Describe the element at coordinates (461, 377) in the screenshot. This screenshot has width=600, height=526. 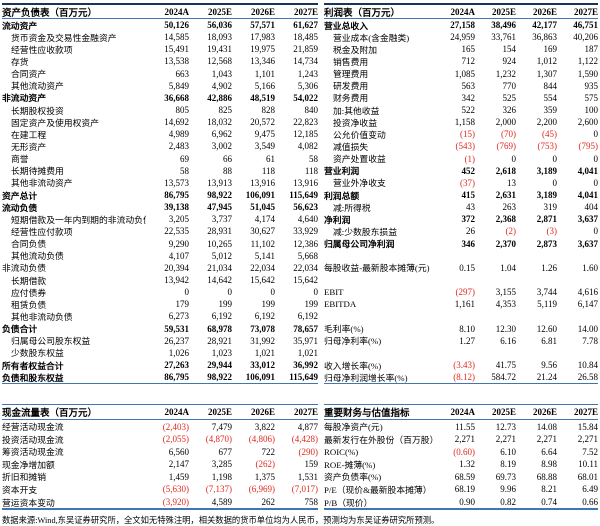
I see `table-row: 归母净利润增长率(%) (8.12) 584.72 21.24 26.58` at that location.